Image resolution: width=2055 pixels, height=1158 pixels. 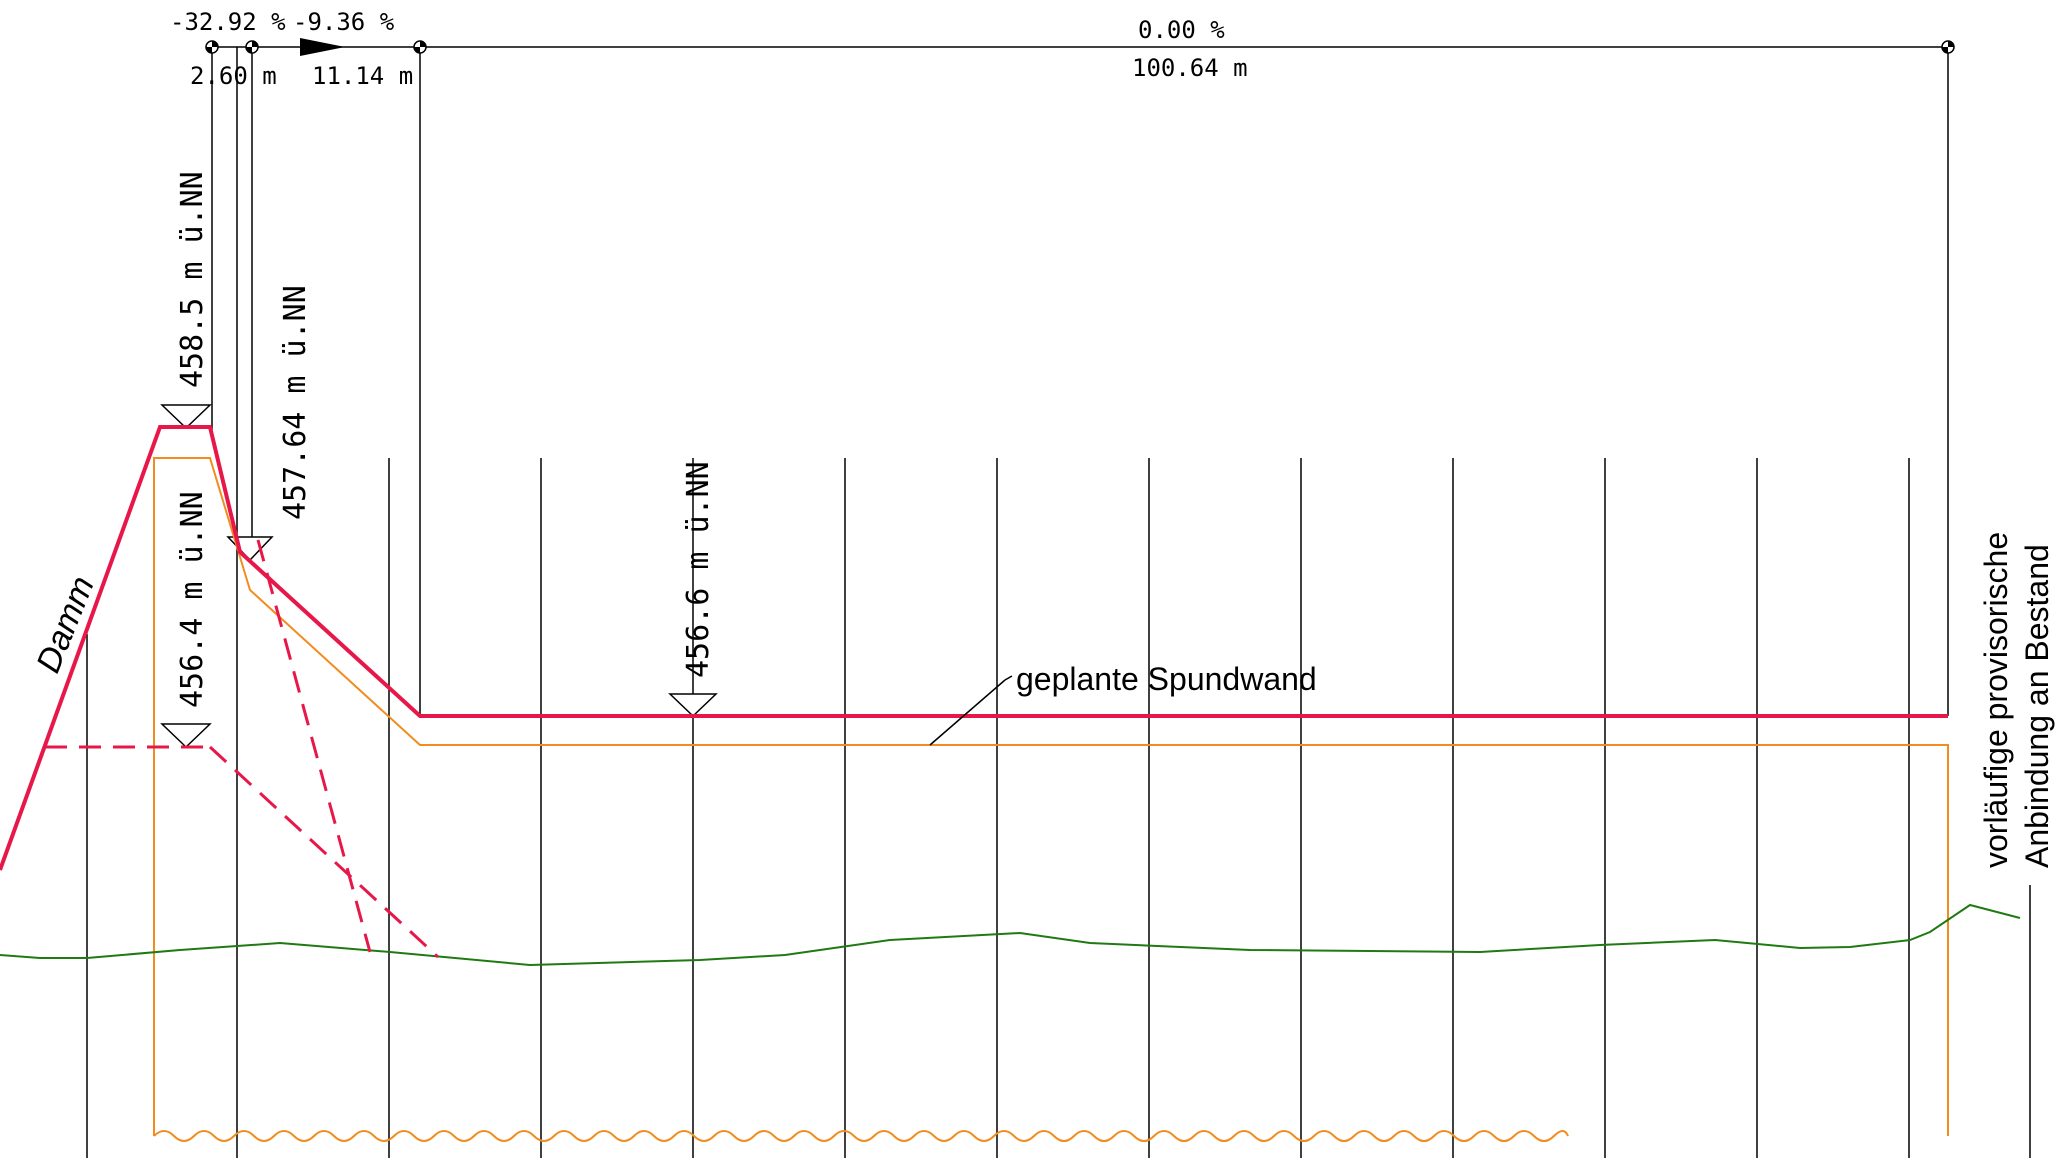 What do you see at coordinates (967, 712) in the screenshot?
I see `spundwand-leader-line` at bounding box center [967, 712].